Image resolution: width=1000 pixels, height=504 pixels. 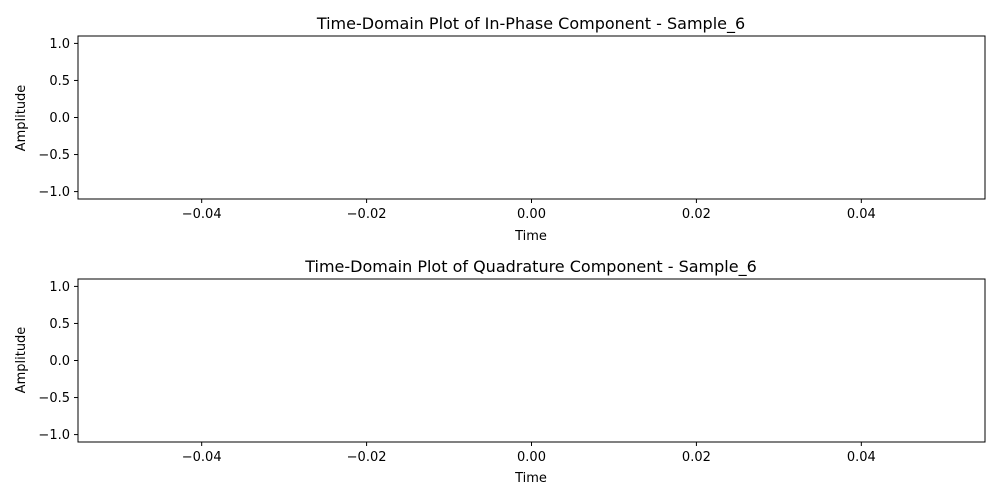 I want to click on in-phase-xtick-label: −0.02, so click(x=367, y=214).